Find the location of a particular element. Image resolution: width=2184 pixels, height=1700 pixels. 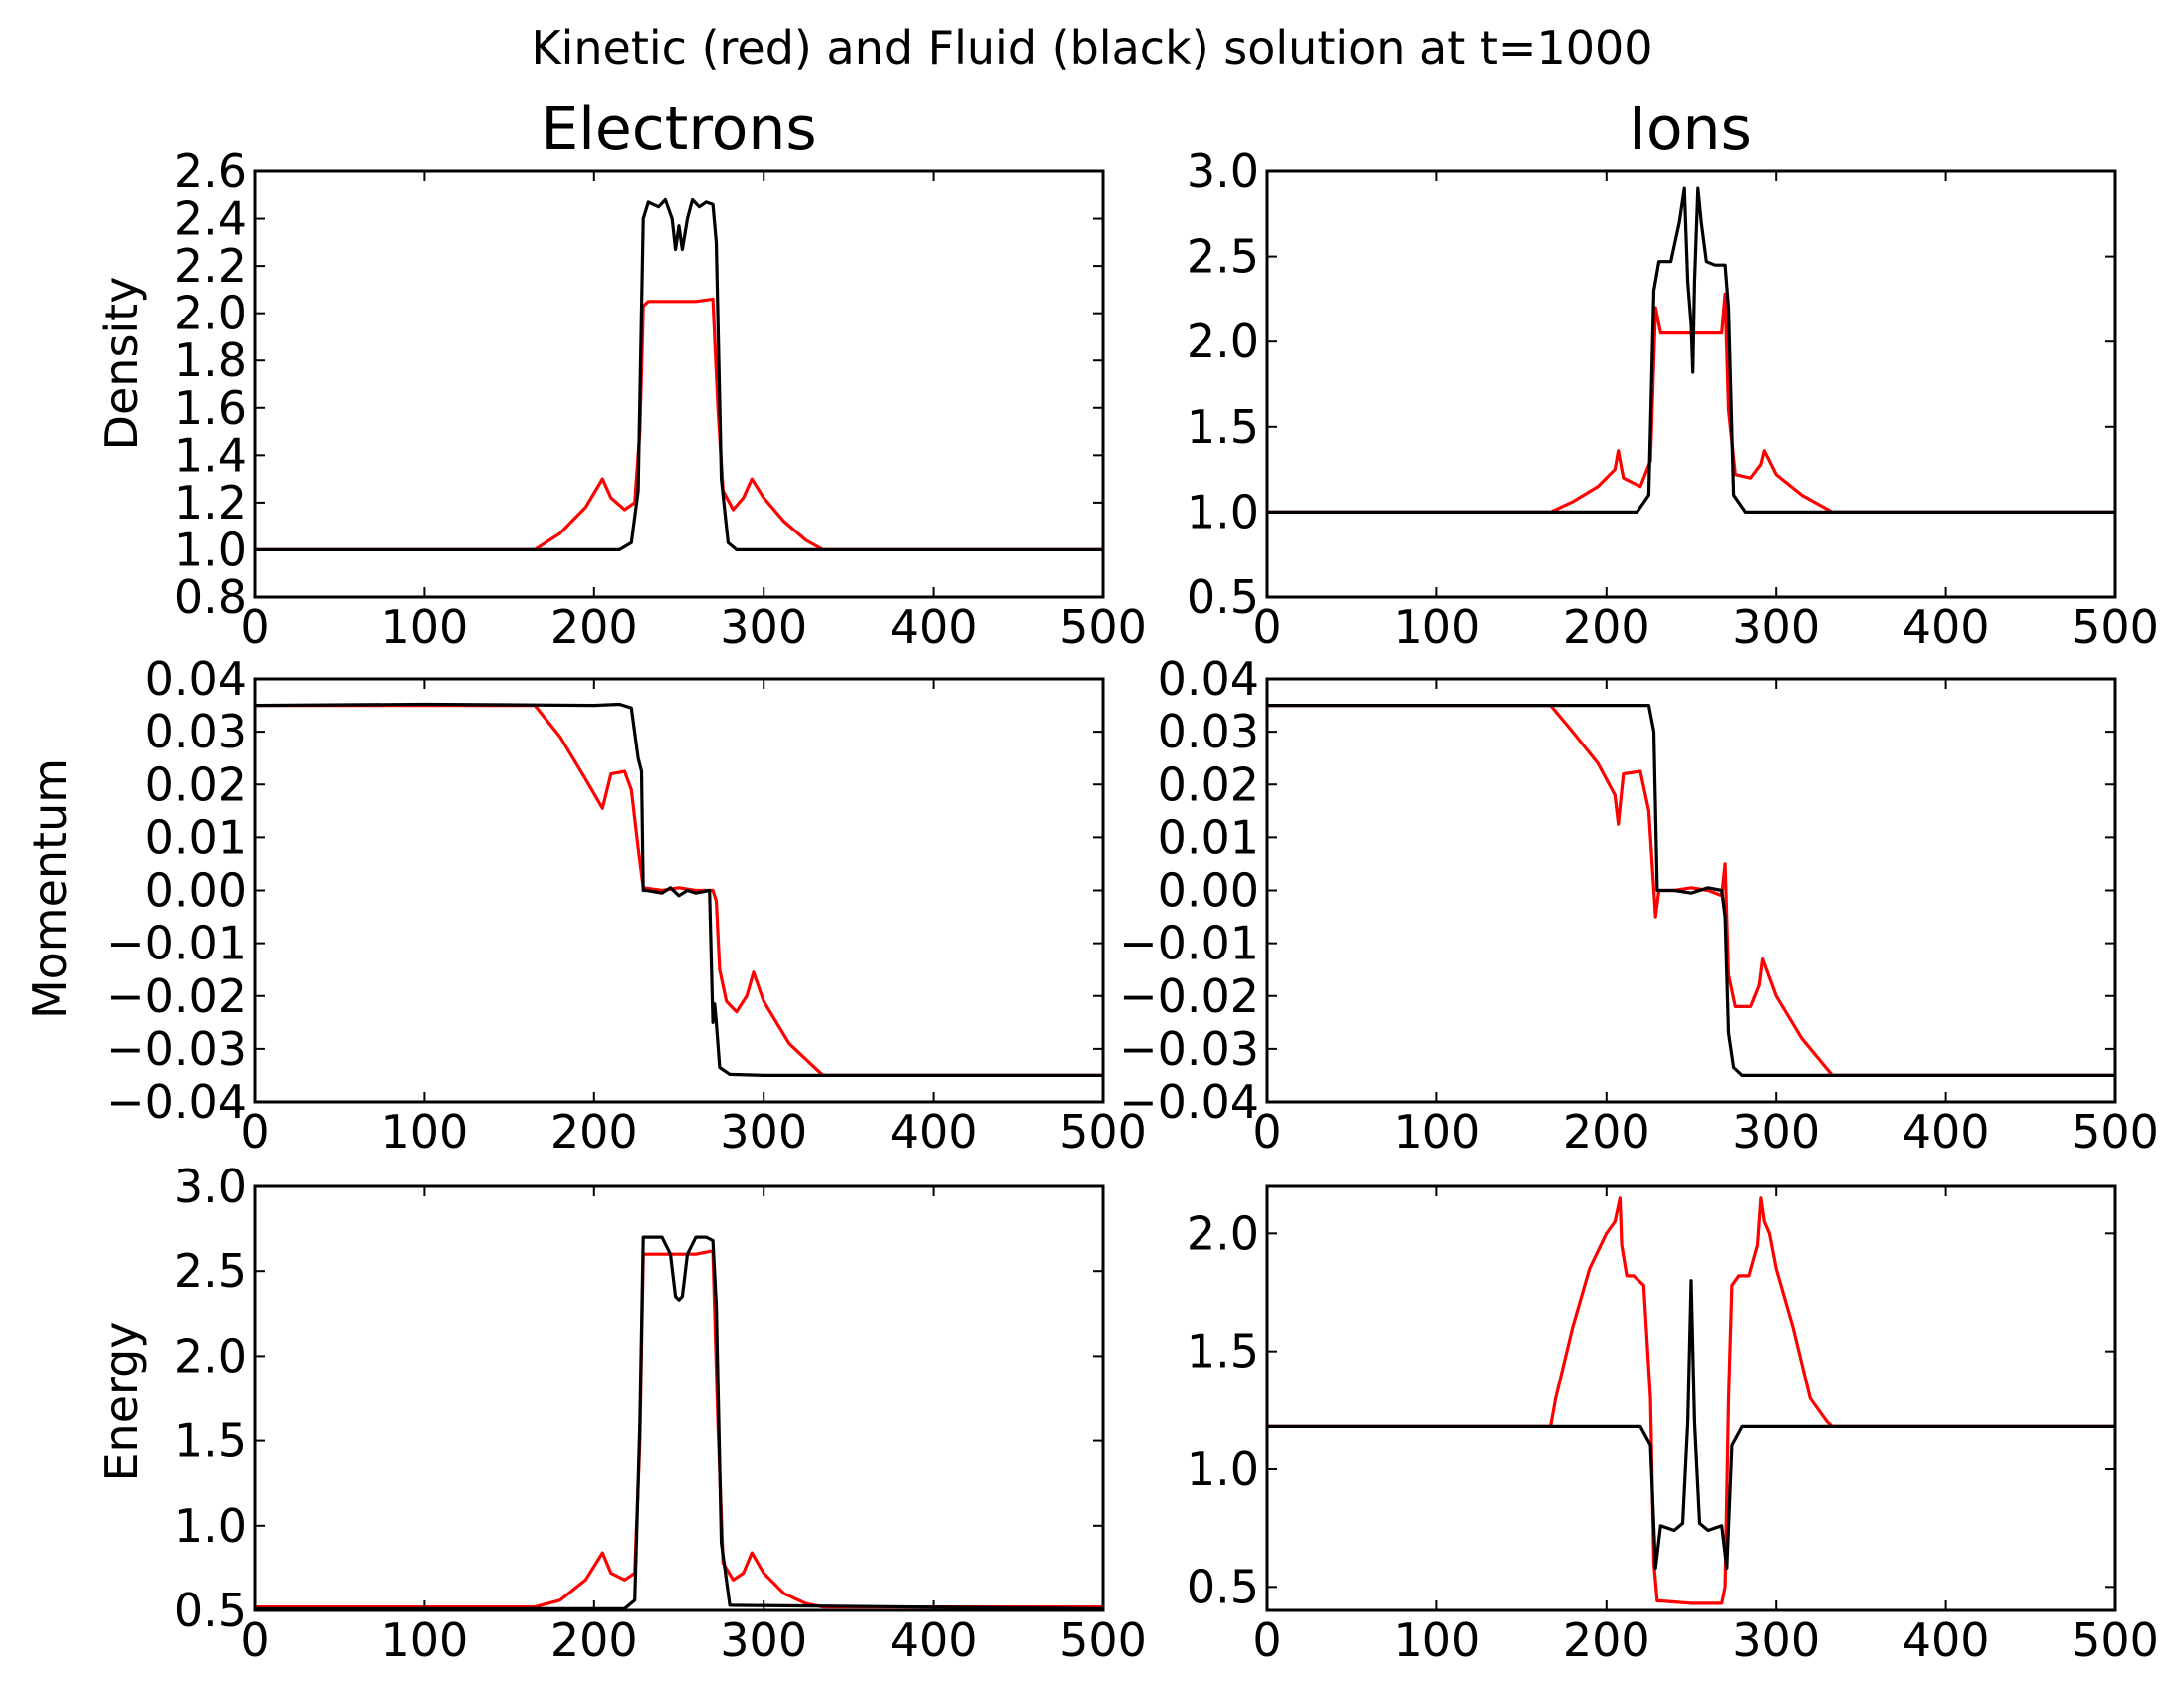

fluid-line-ions-momentum is located at coordinates (1691, 890).